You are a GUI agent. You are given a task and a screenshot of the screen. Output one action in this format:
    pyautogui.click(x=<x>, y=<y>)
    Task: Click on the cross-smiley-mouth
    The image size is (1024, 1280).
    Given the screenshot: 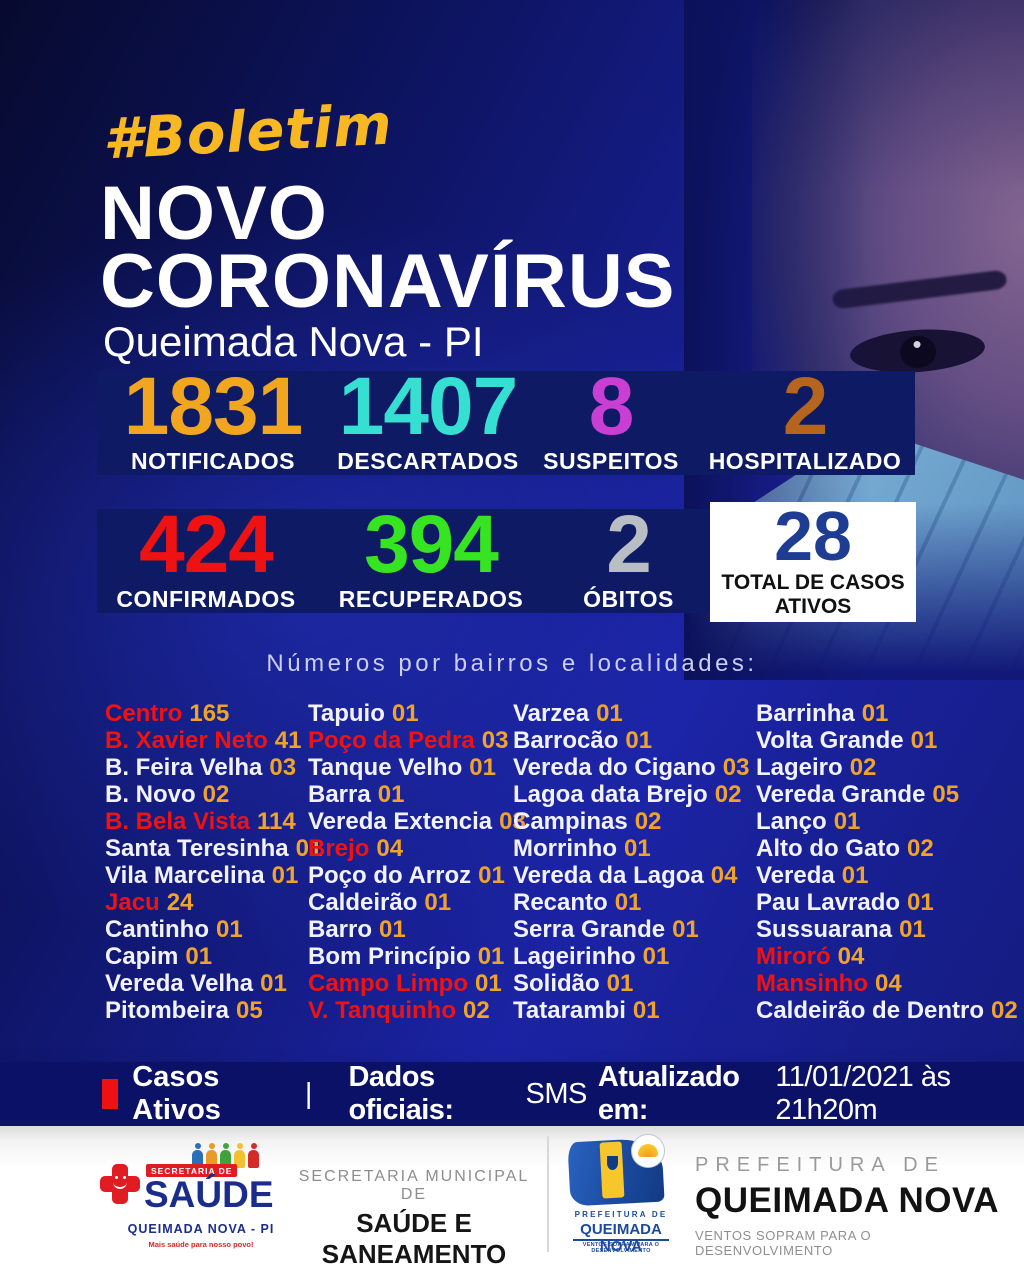 What is the action you would take?
    pyautogui.click(x=120, y=1183)
    